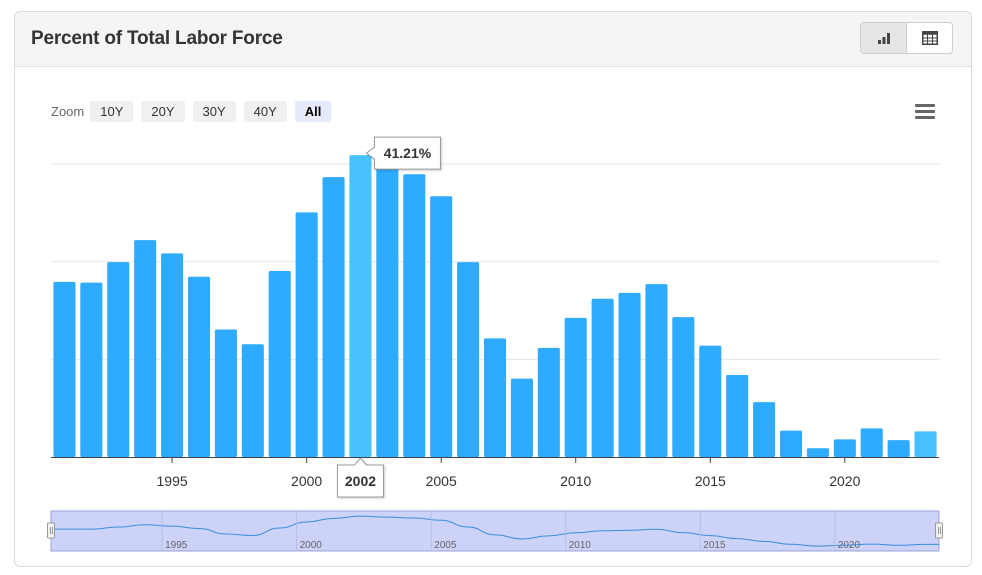 The width and height of the screenshot is (982, 575). I want to click on bar-2011, so click(602, 377).